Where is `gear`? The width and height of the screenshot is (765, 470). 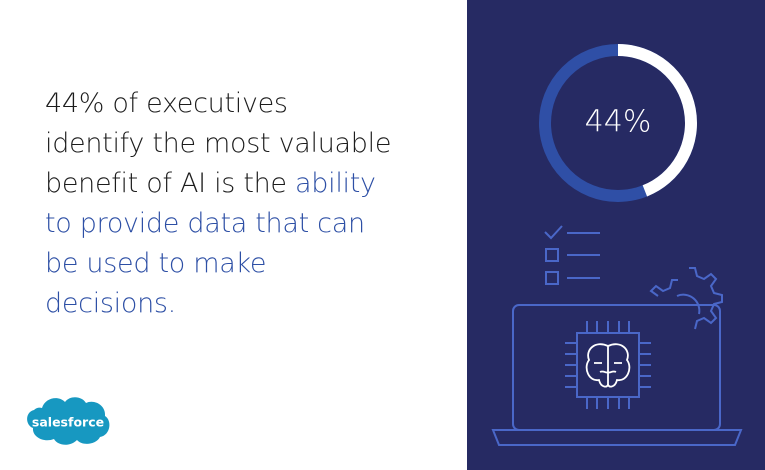 gear is located at coordinates (686, 298).